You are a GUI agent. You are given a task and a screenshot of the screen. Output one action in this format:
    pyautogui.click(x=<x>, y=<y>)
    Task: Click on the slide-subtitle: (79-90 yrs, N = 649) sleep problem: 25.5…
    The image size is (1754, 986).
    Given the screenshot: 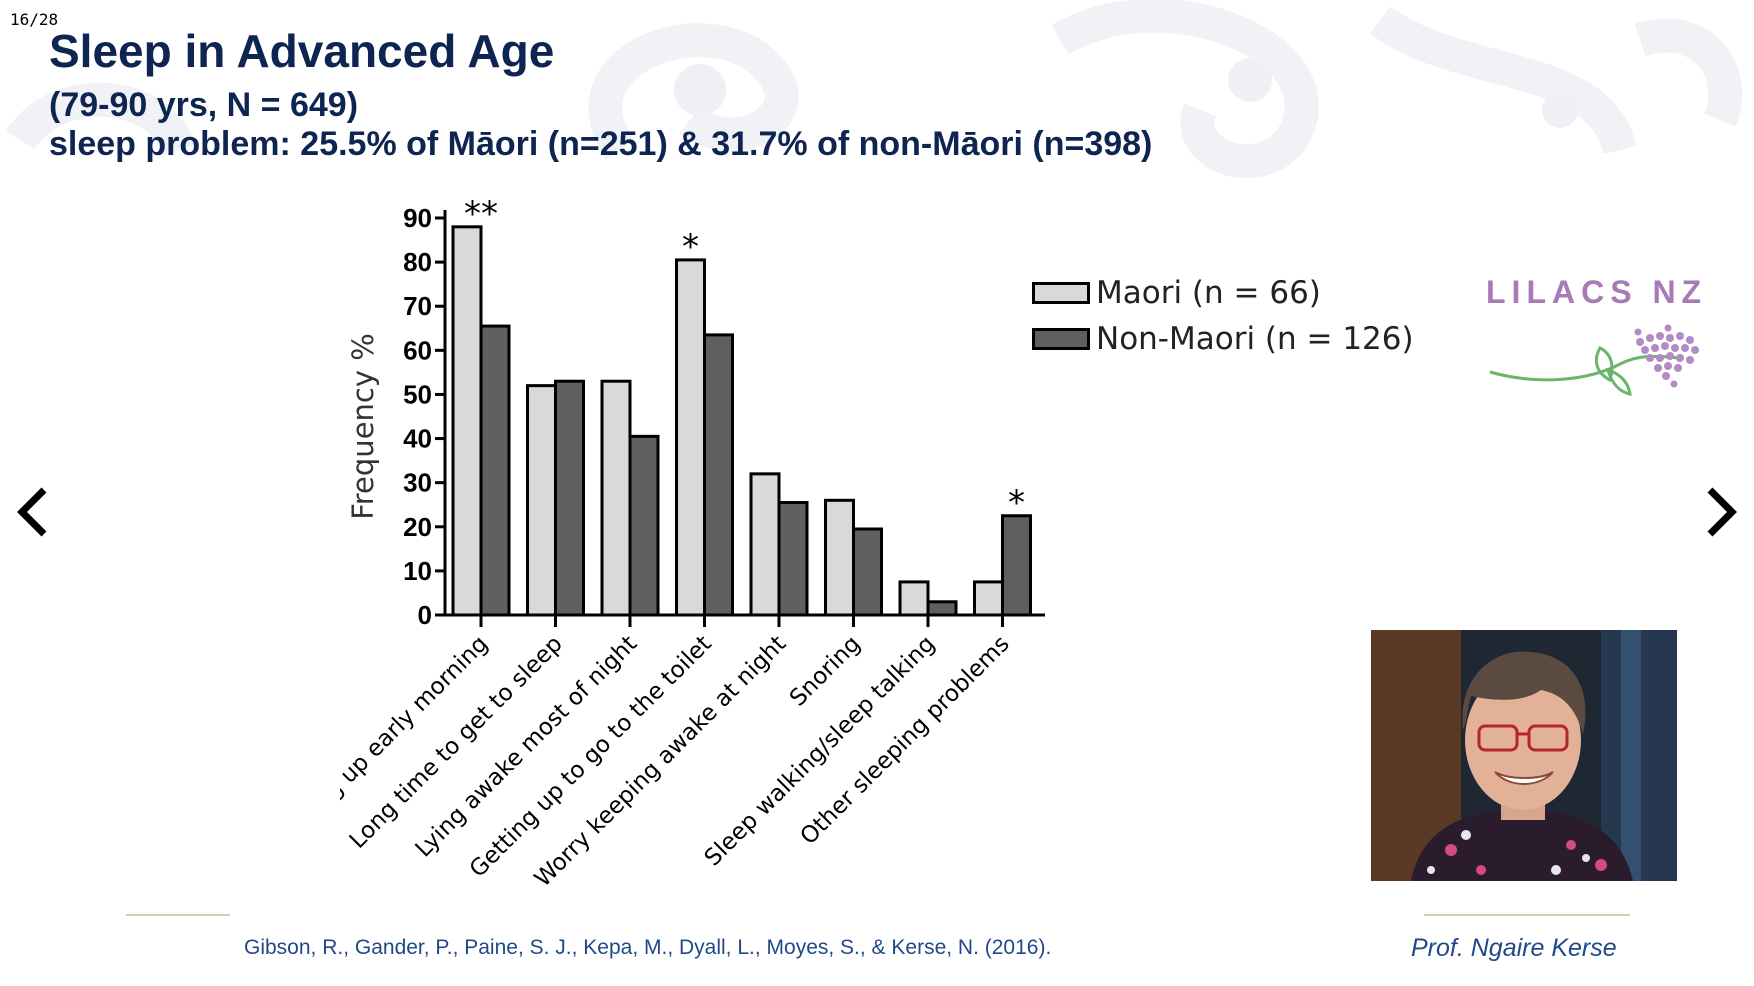 What is the action you would take?
    pyautogui.click(x=600, y=125)
    